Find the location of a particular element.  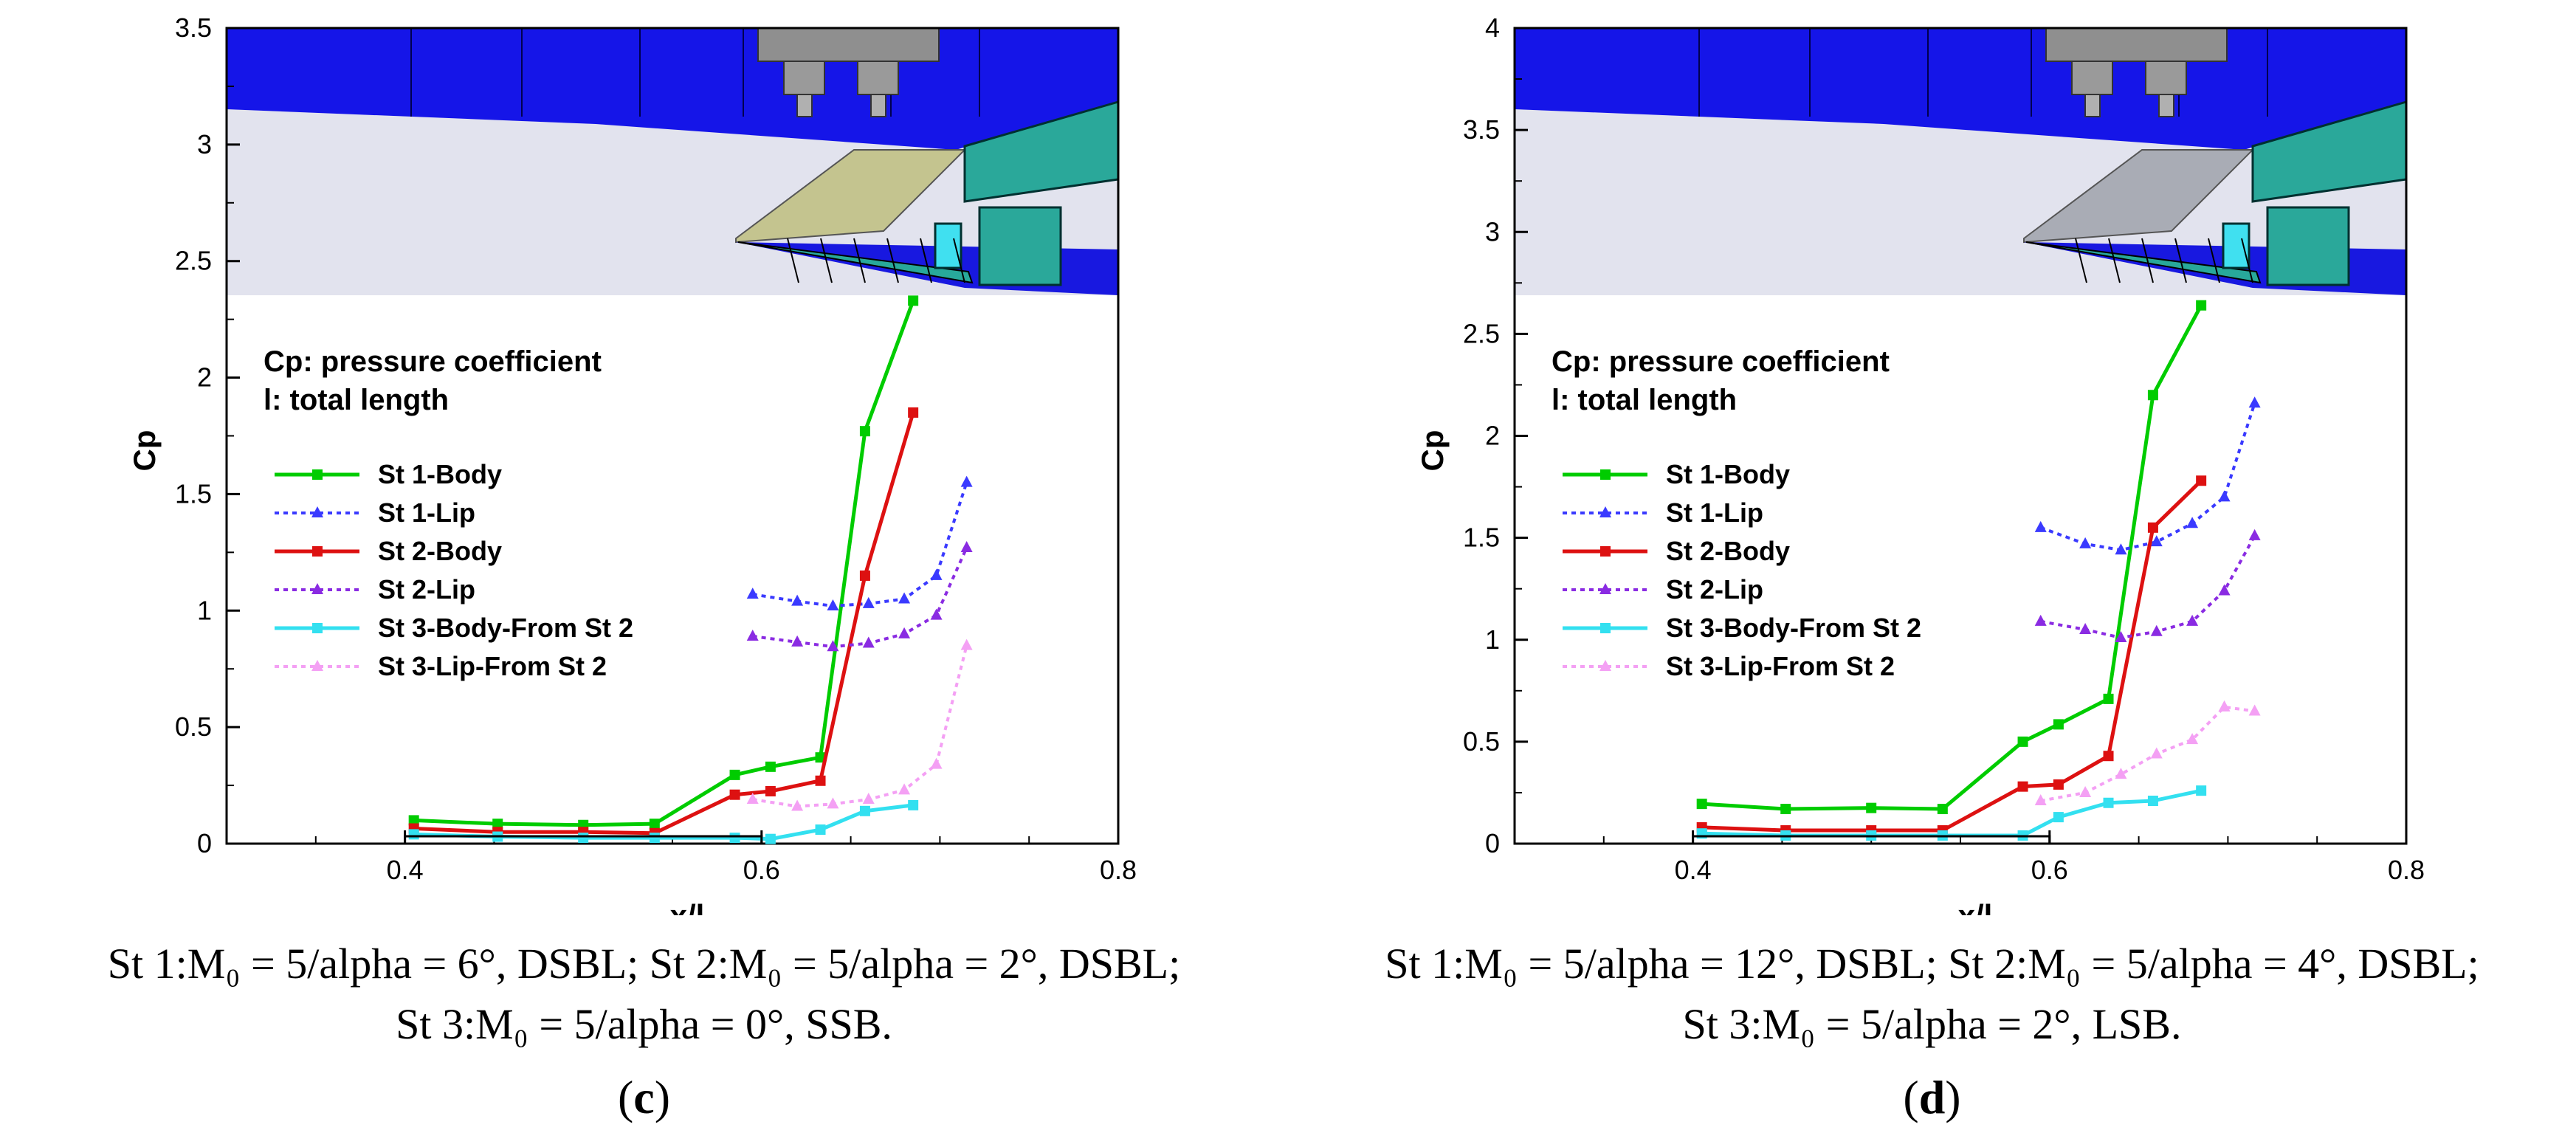

inlet-geometry-image is located at coordinates (672, 161).